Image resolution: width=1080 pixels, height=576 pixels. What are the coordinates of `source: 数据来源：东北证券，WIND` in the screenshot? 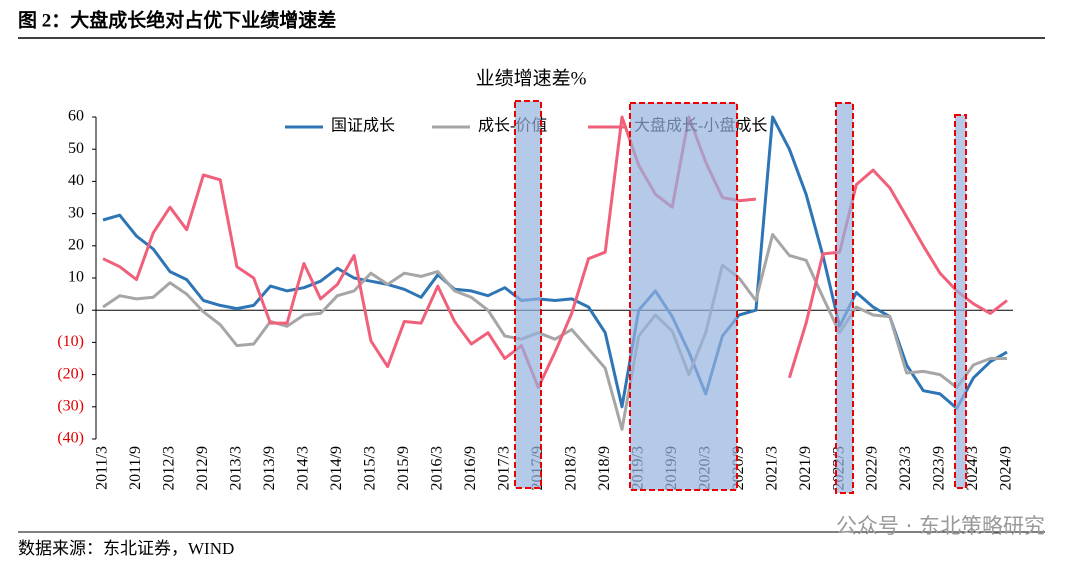 It's located at (126, 548).